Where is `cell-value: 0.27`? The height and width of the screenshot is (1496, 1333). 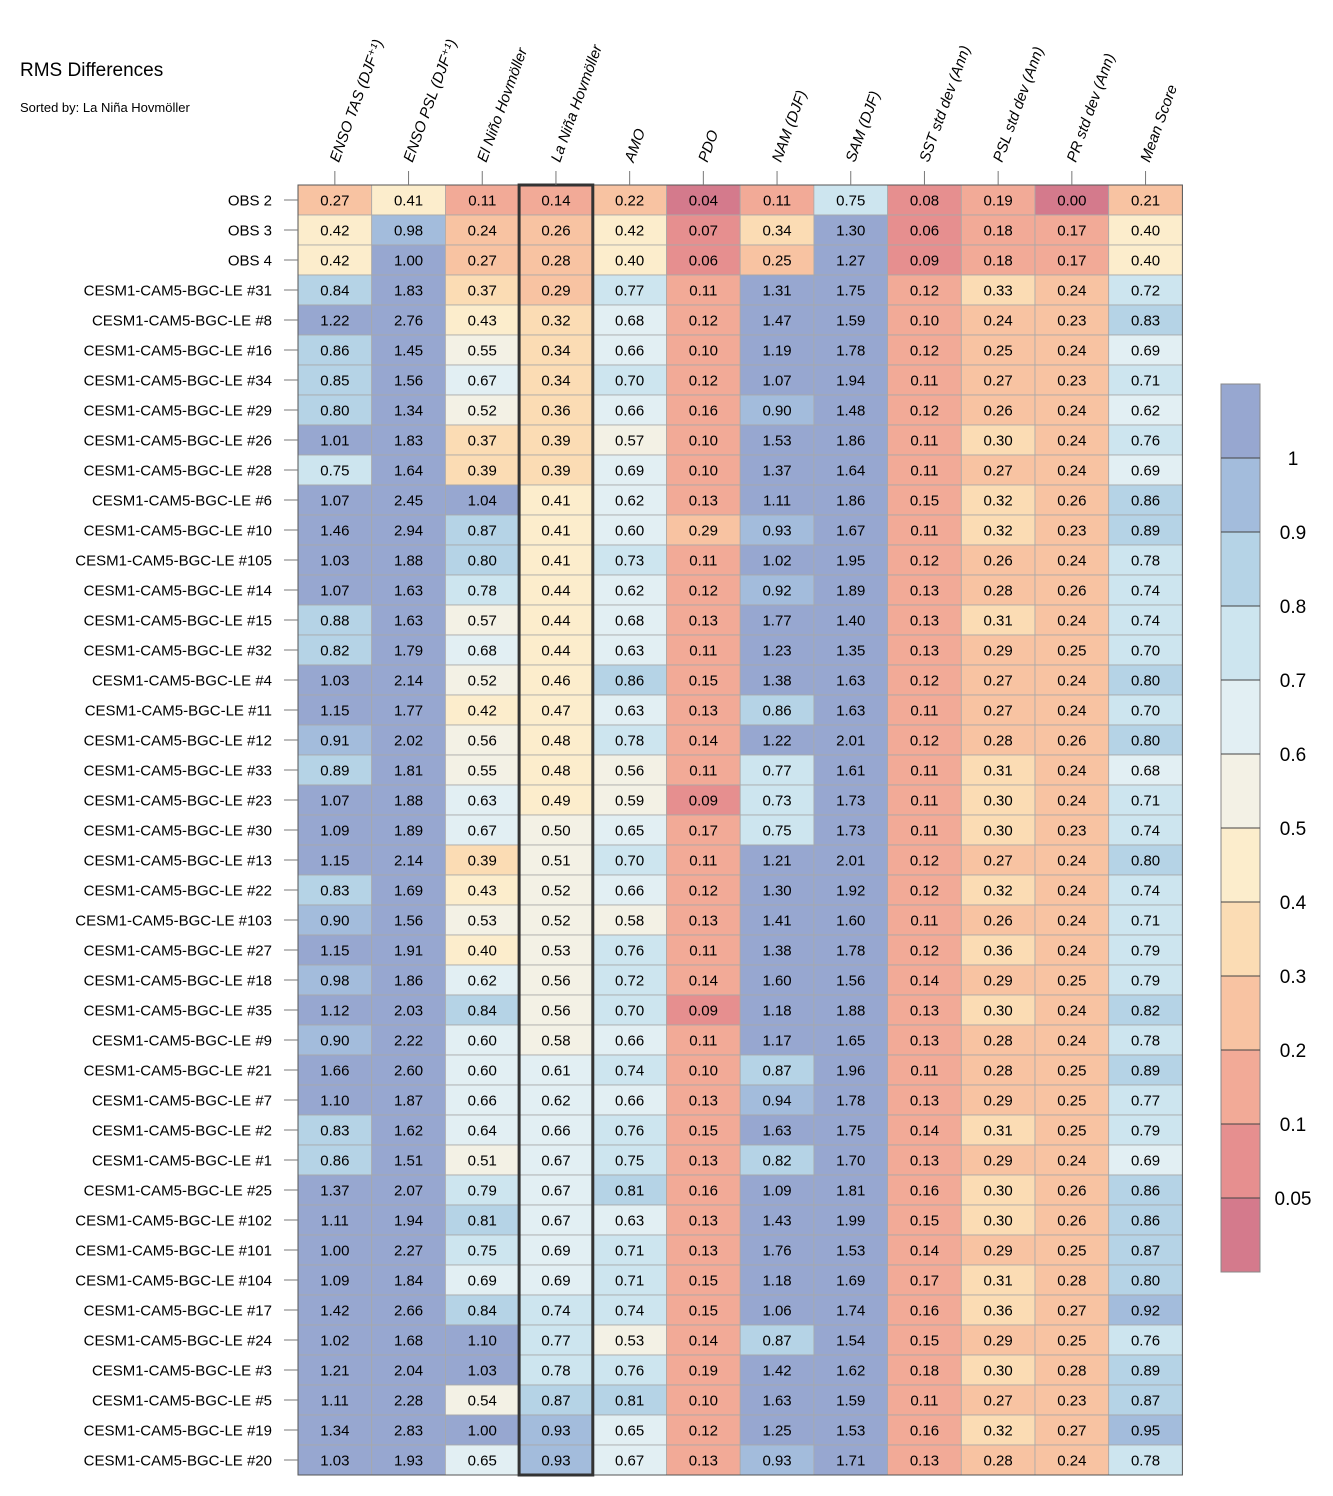
cell-value: 0.27 is located at coordinates (998, 681).